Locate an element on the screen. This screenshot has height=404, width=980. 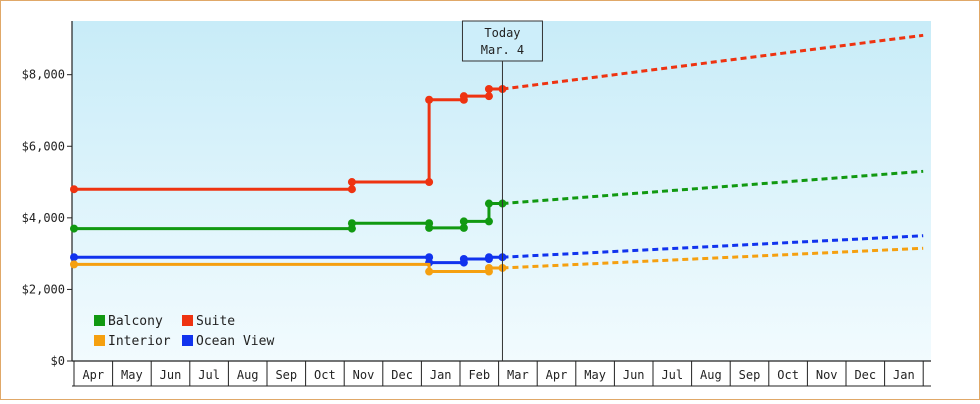
y-tick-label: $6,000 is located at coordinates (43, 146).